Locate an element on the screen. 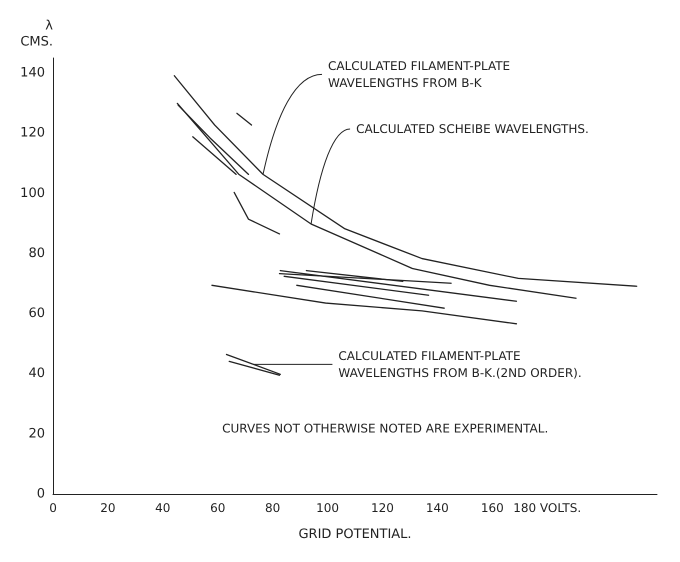 The image size is (680, 562). y-tick-label: 120 is located at coordinates (32, 133).